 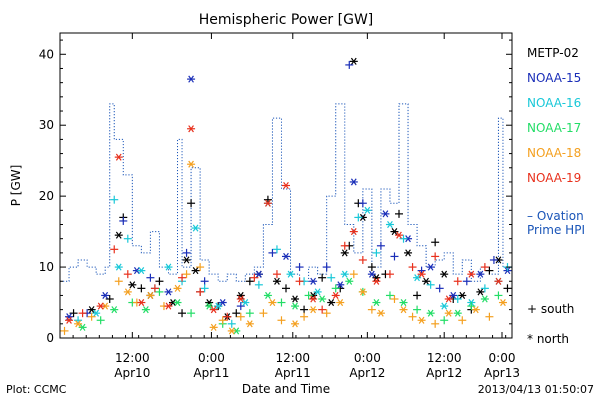 I want to click on legend-north: * north, so click(x=548, y=339).